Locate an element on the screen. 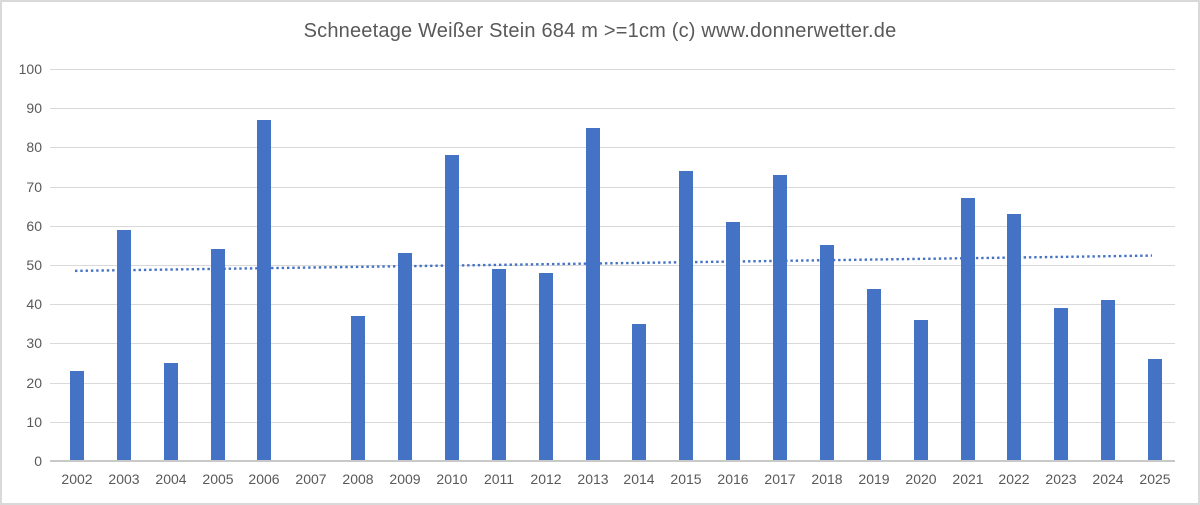  bar-2005 is located at coordinates (218, 355).